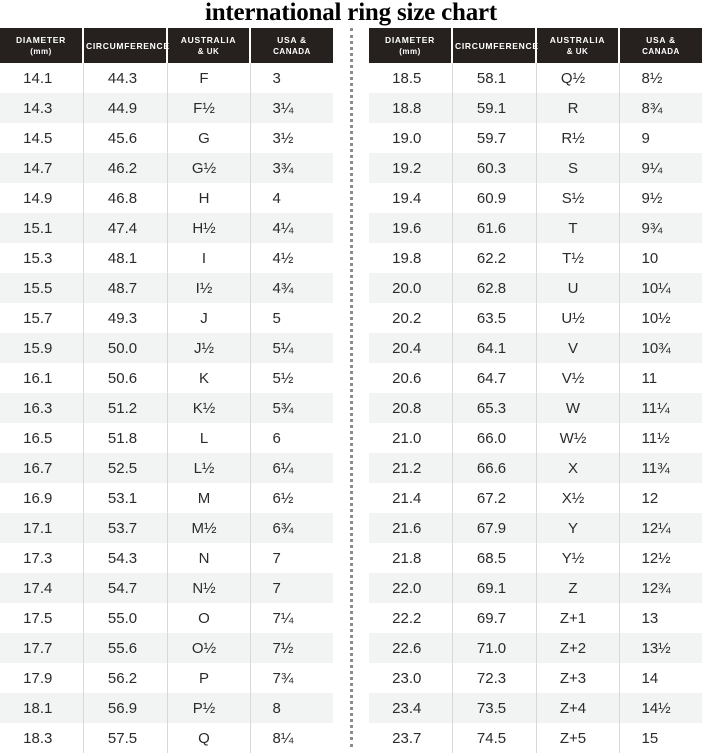 The width and height of the screenshot is (702, 753). I want to click on cell-circumference: 65.3, so click(494, 408).